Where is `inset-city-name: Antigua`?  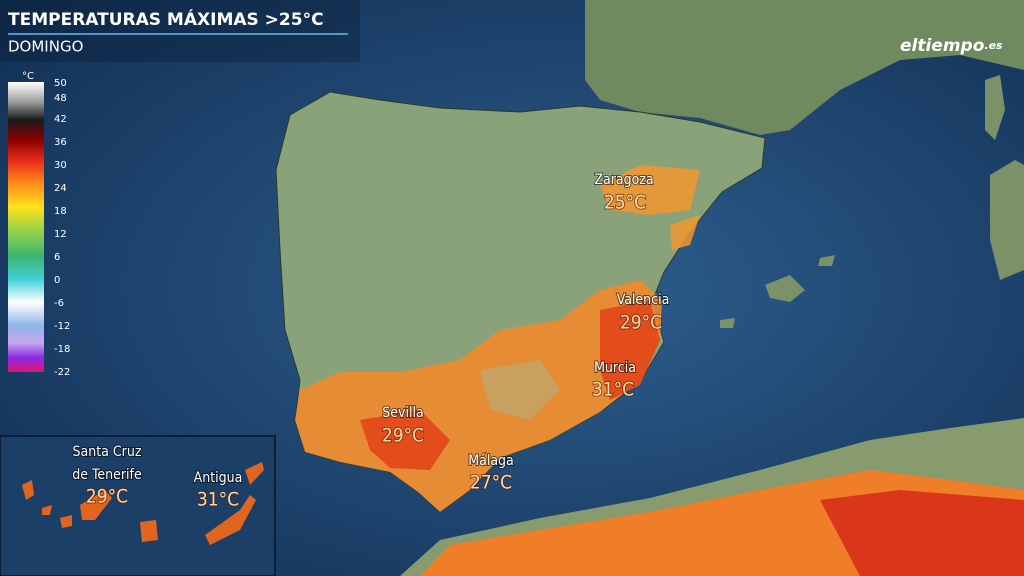 inset-city-name: Antigua is located at coordinates (218, 478).